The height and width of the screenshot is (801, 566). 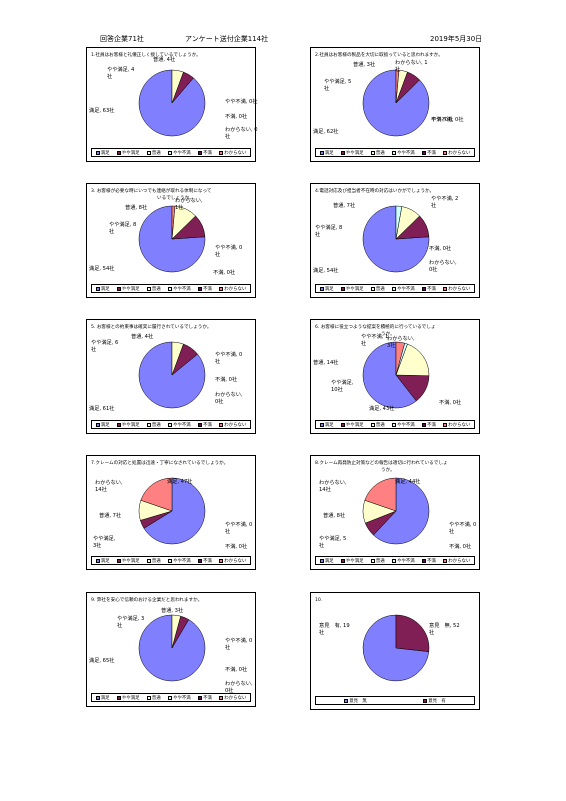 I want to click on legend-item-普通: 普通, so click(x=153, y=698).